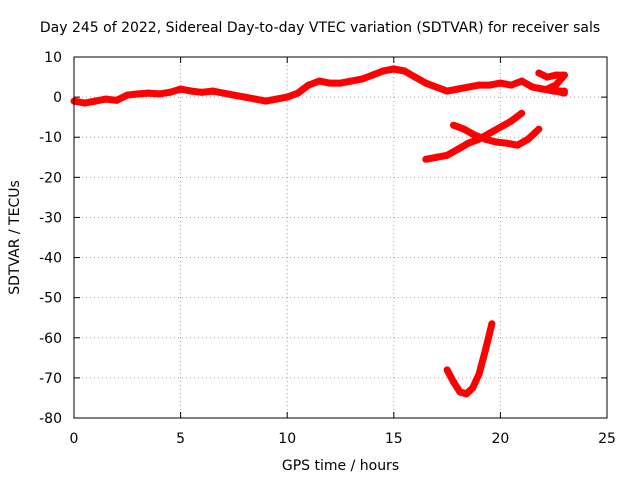 The image size is (640, 480). What do you see at coordinates (50, 299) in the screenshot?
I see `y-tick-label: -50` at bounding box center [50, 299].